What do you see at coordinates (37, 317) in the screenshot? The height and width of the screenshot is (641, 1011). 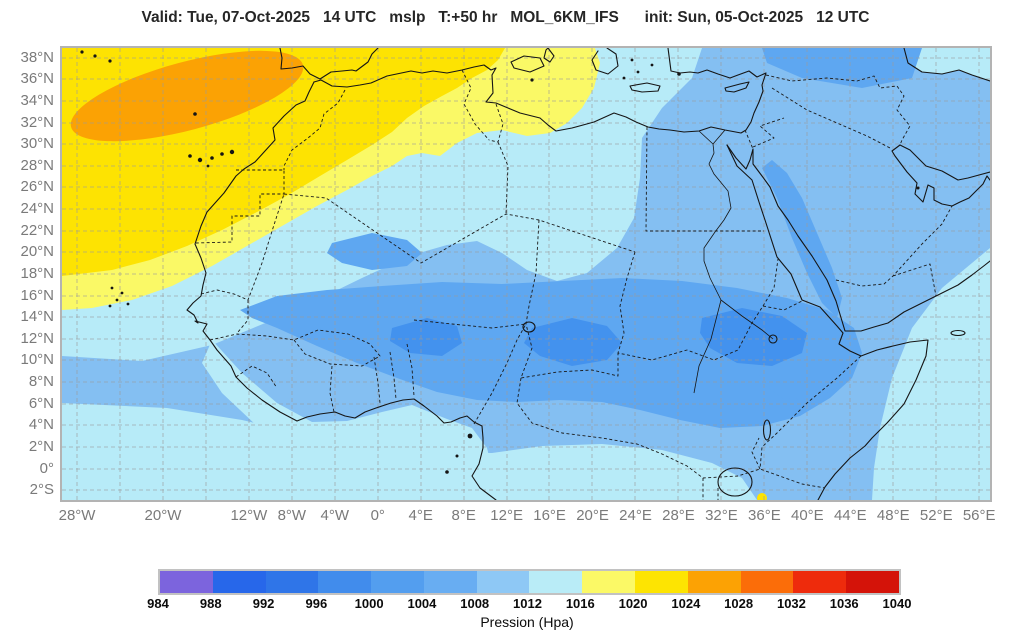 I see `lat-tick-label: 14°N` at bounding box center [37, 317].